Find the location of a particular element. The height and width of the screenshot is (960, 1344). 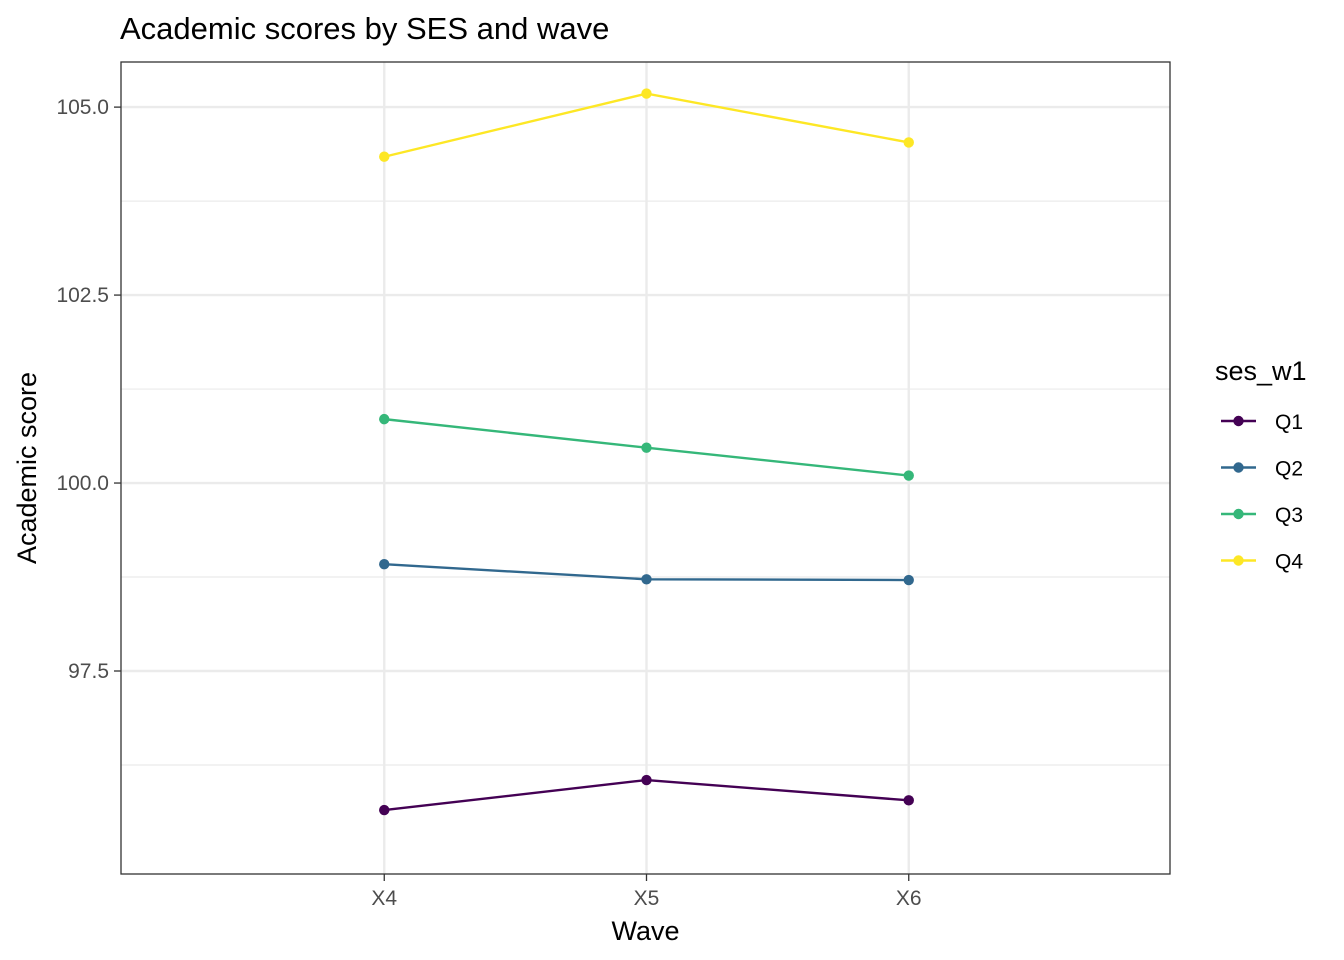

legend-item-q3: Q3 is located at coordinates (1262, 515).